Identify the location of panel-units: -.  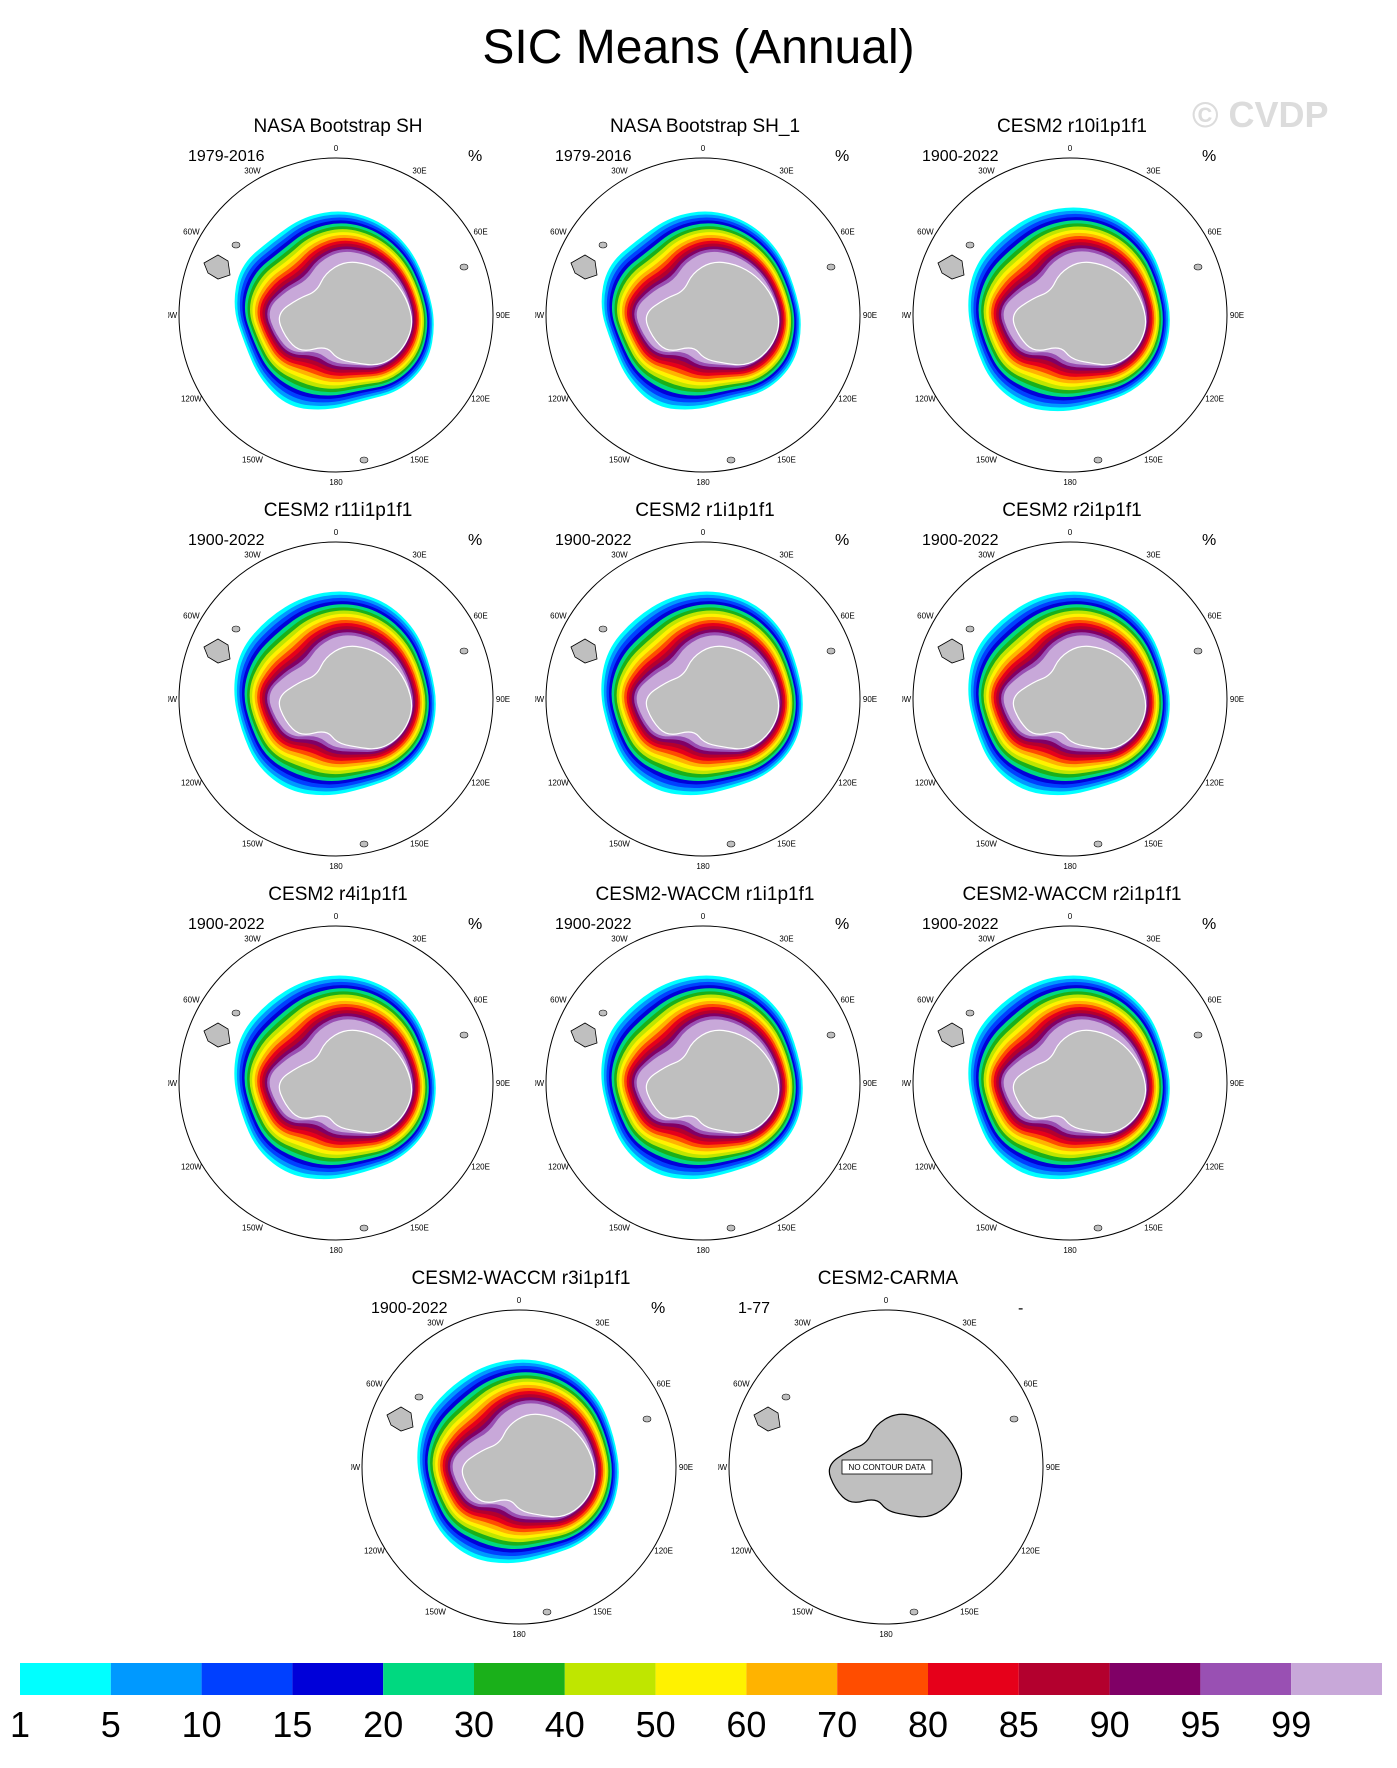
(1021, 1308).